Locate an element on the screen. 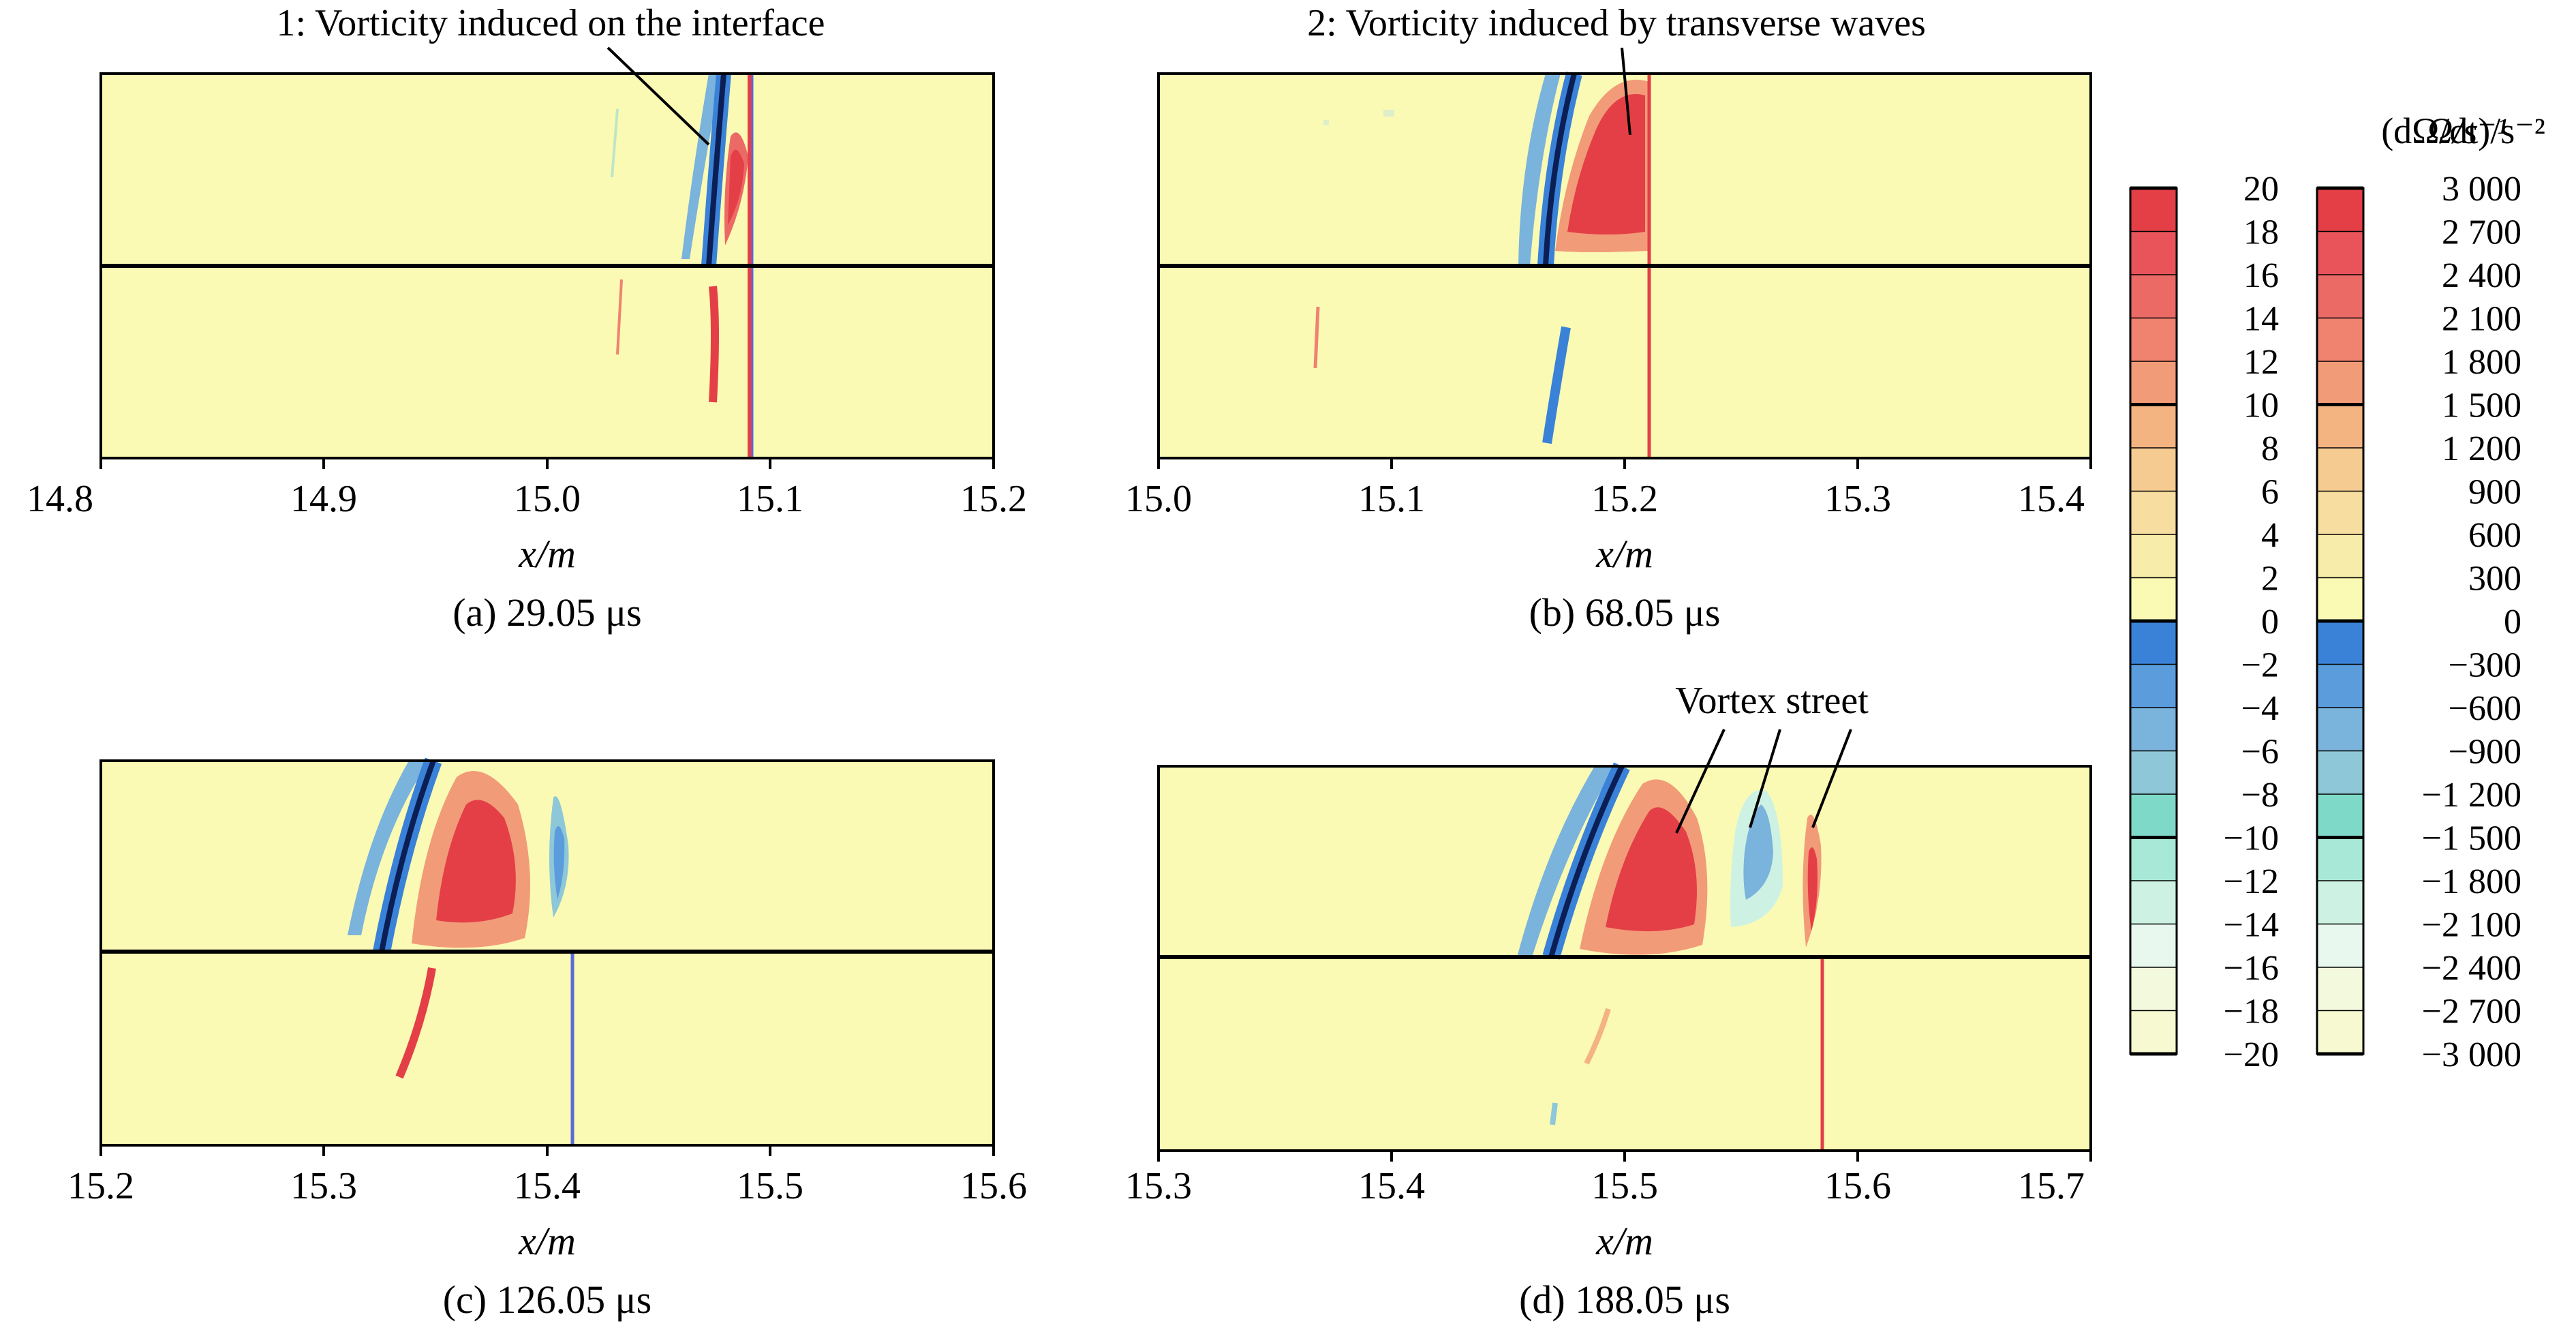 This screenshot has height=1332, width=2576. x-axis: 14.8 14.9 15.0 15.1 15.2 is located at coordinates (527, 489).